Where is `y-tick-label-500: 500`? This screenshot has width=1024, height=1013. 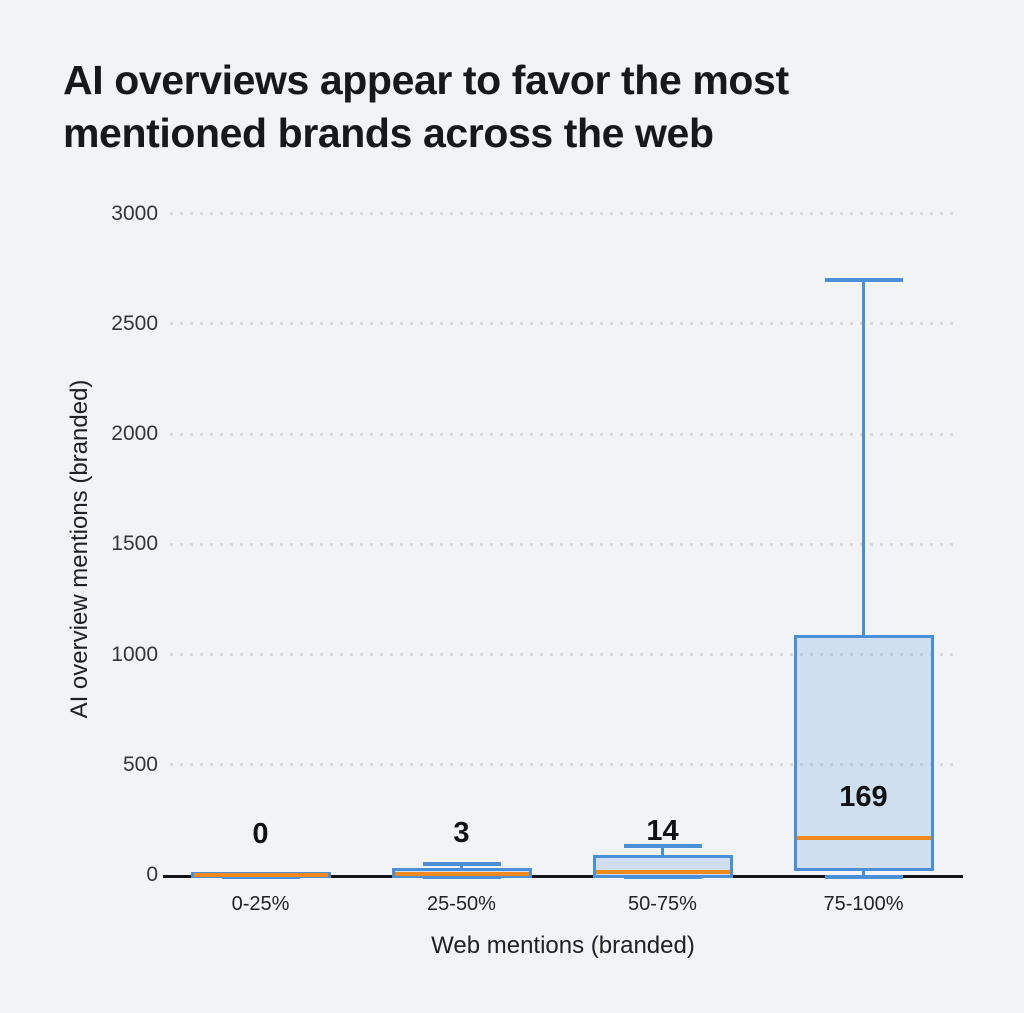 y-tick-label-500: 500 is located at coordinates (140, 764).